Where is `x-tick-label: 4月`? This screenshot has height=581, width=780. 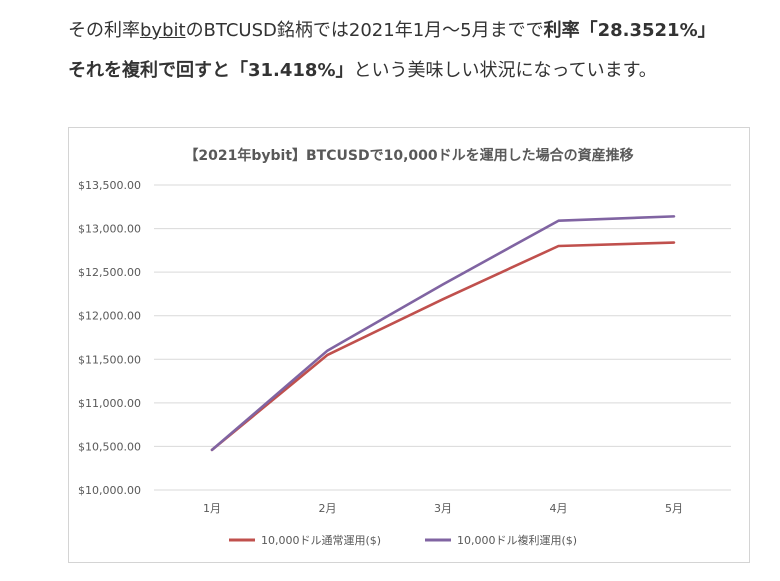
x-tick-label: 4月 is located at coordinates (559, 508).